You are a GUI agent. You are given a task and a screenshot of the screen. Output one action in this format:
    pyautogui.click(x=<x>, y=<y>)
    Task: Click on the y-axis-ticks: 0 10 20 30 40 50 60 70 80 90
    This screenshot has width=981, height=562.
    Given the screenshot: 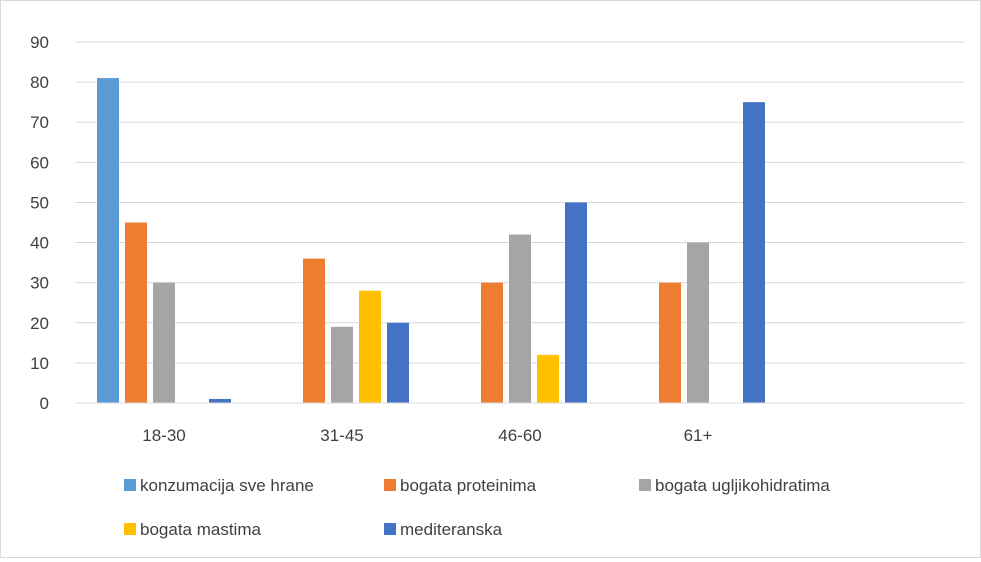 What is the action you would take?
    pyautogui.click(x=39, y=223)
    